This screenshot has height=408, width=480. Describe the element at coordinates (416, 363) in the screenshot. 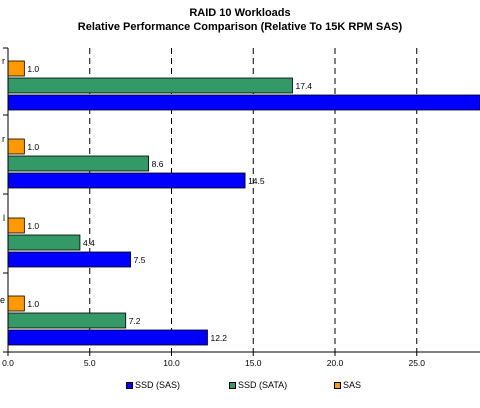

I see `x-tick-label: 25.0` at that location.